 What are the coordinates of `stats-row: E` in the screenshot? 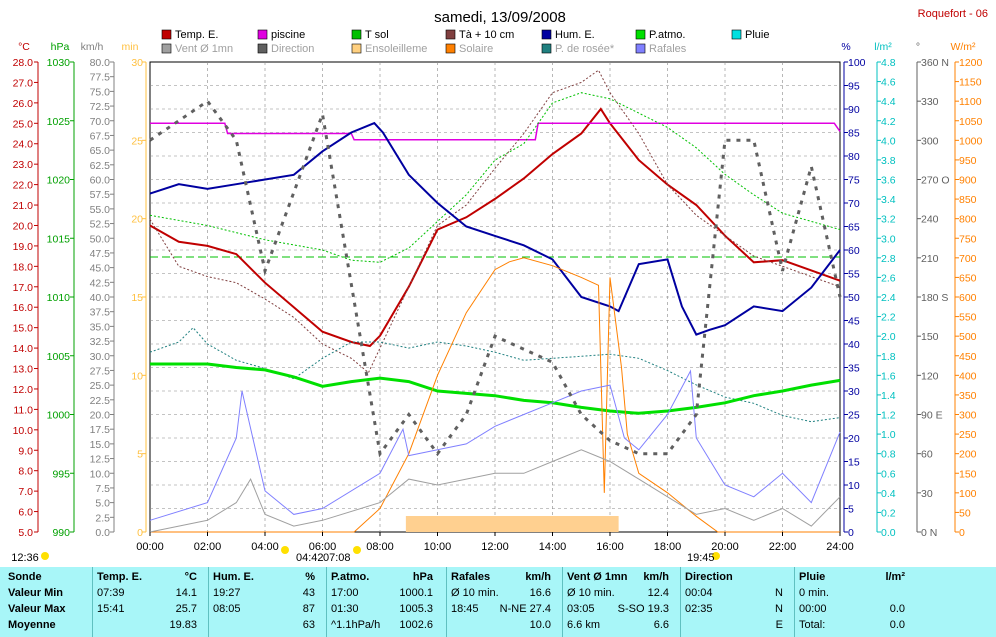 It's located at (735, 627).